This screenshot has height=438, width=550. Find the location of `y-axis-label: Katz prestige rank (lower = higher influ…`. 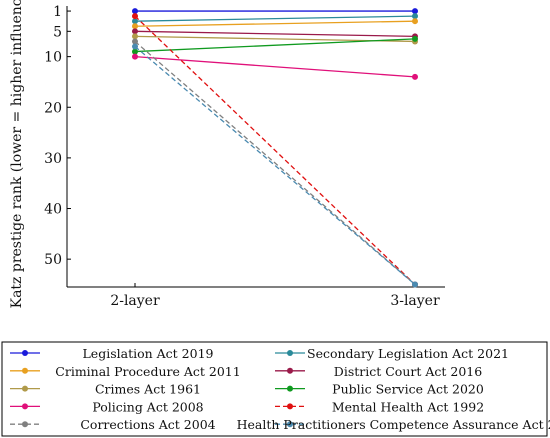

y-axis-label: Katz prestige rank (lower = higher influ… is located at coordinates (17, 154).